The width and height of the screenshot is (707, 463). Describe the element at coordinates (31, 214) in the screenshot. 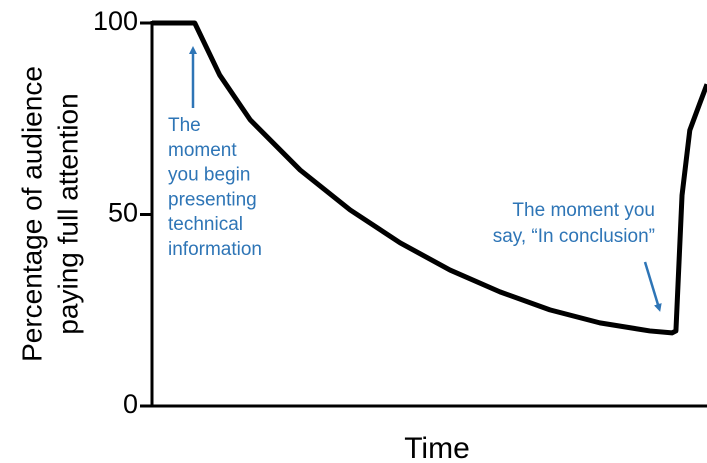

I see `y-axis-label-line: Percentage of audience` at that location.